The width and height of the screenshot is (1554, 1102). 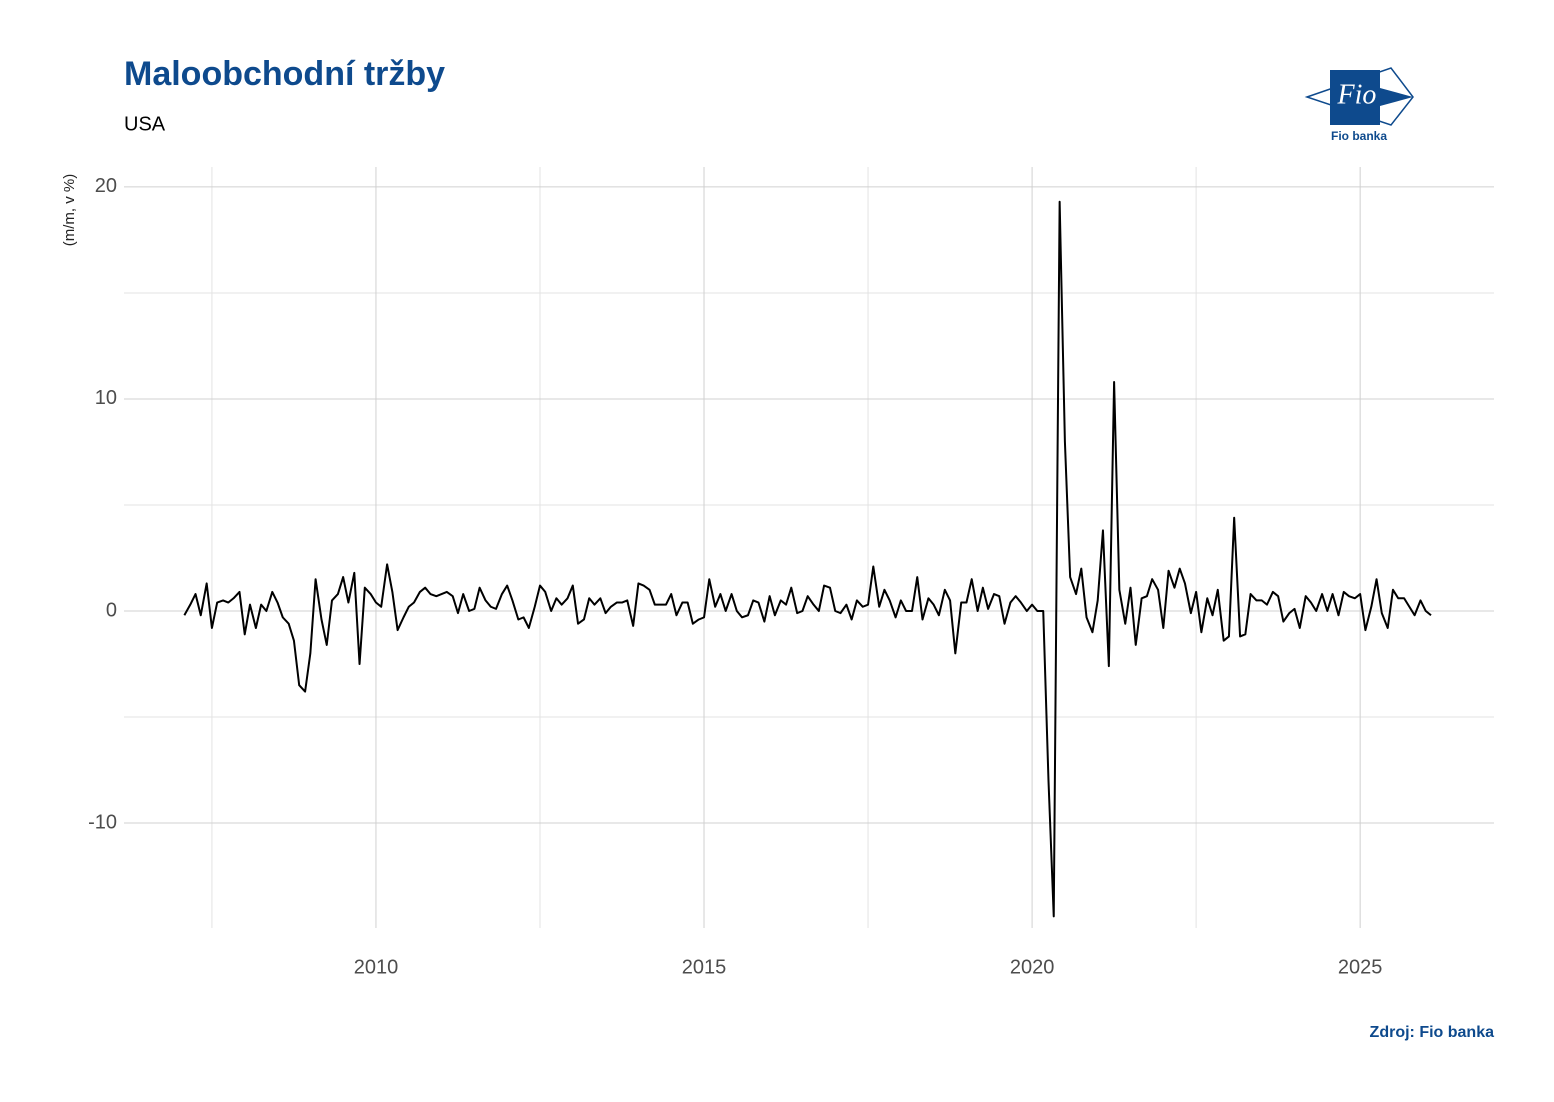 What do you see at coordinates (111, 610) in the screenshot?
I see `y-tick-label: 0` at bounding box center [111, 610].